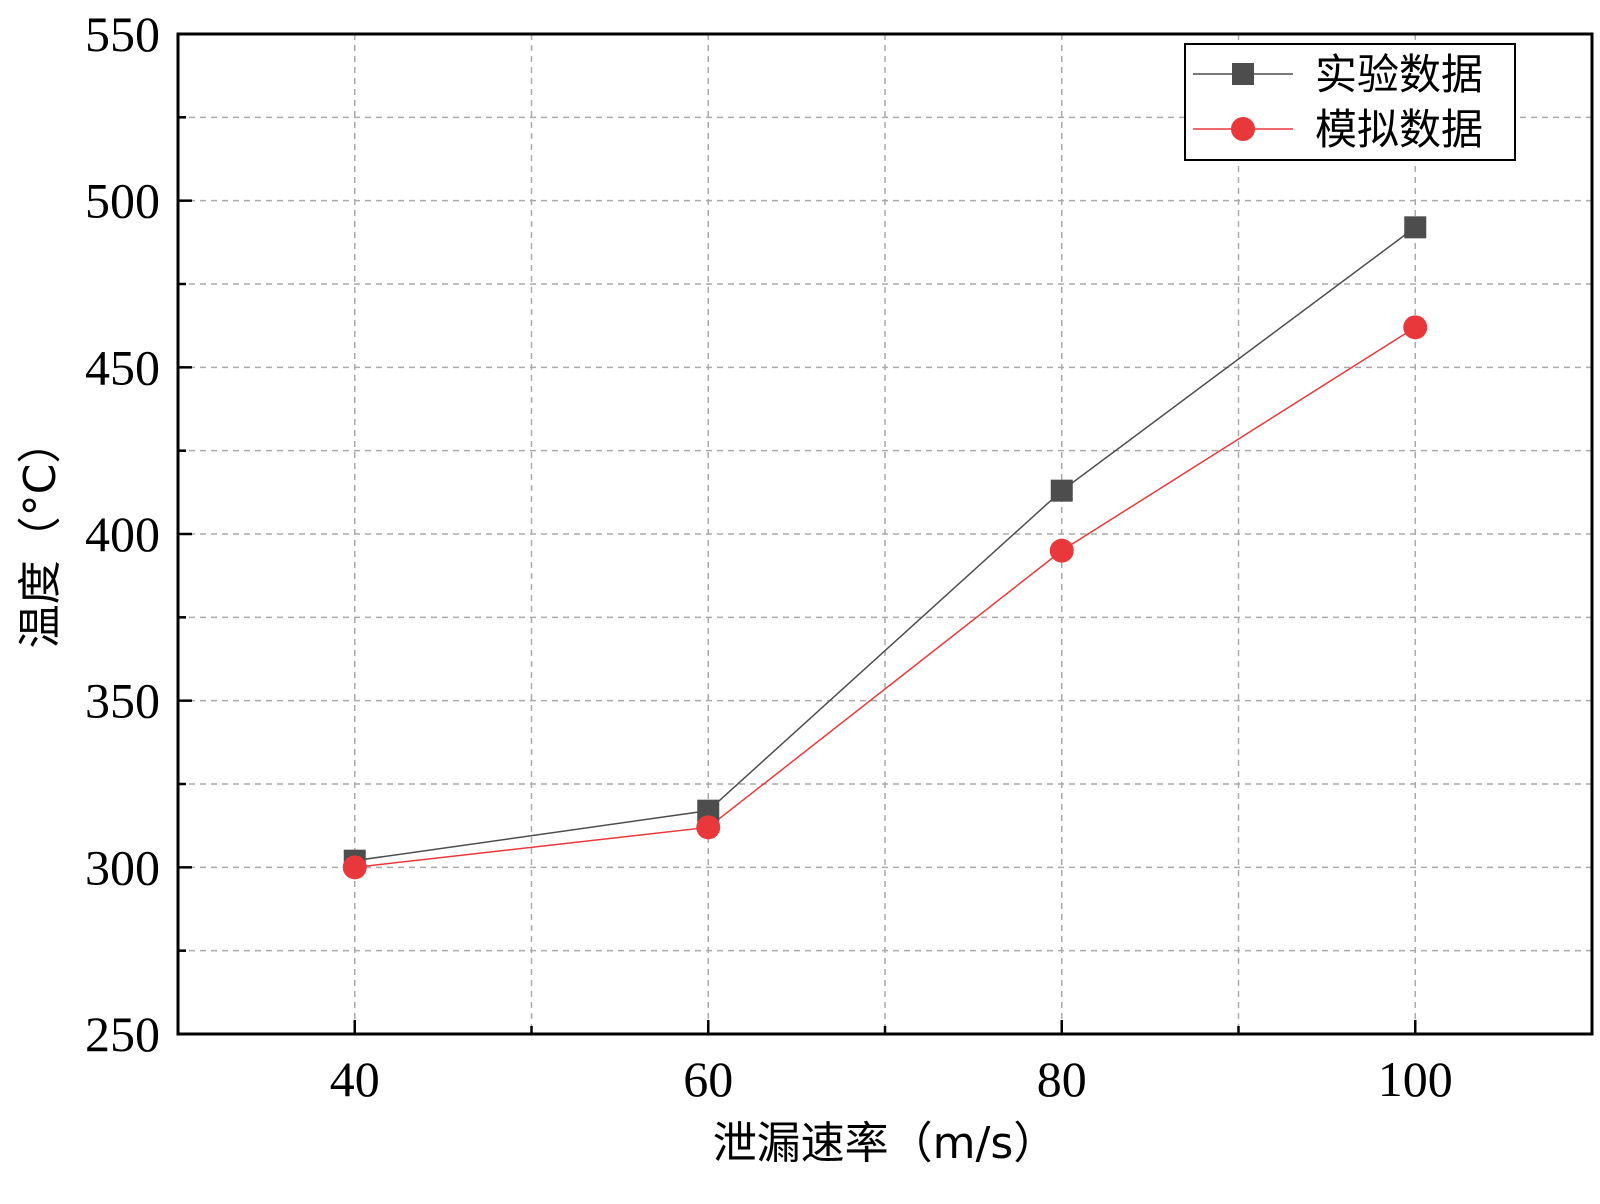 Image resolution: width=1600 pixels, height=1204 pixels. Describe the element at coordinates (1350, 102) in the screenshot. I see `legend-box` at that location.